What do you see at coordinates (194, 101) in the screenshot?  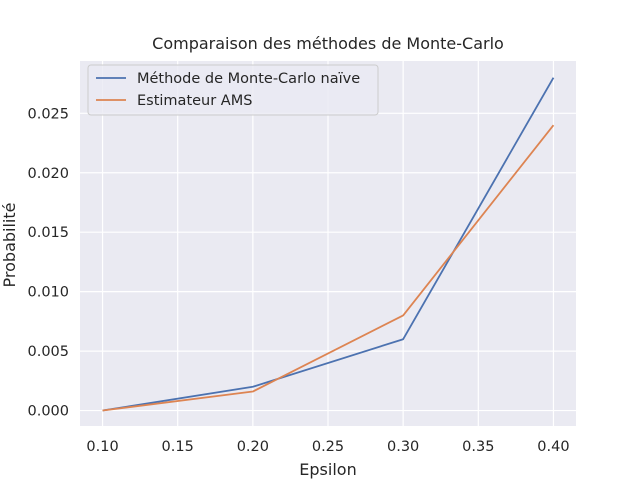 I see `legend-label-ams: Estimateur AMS` at bounding box center [194, 101].